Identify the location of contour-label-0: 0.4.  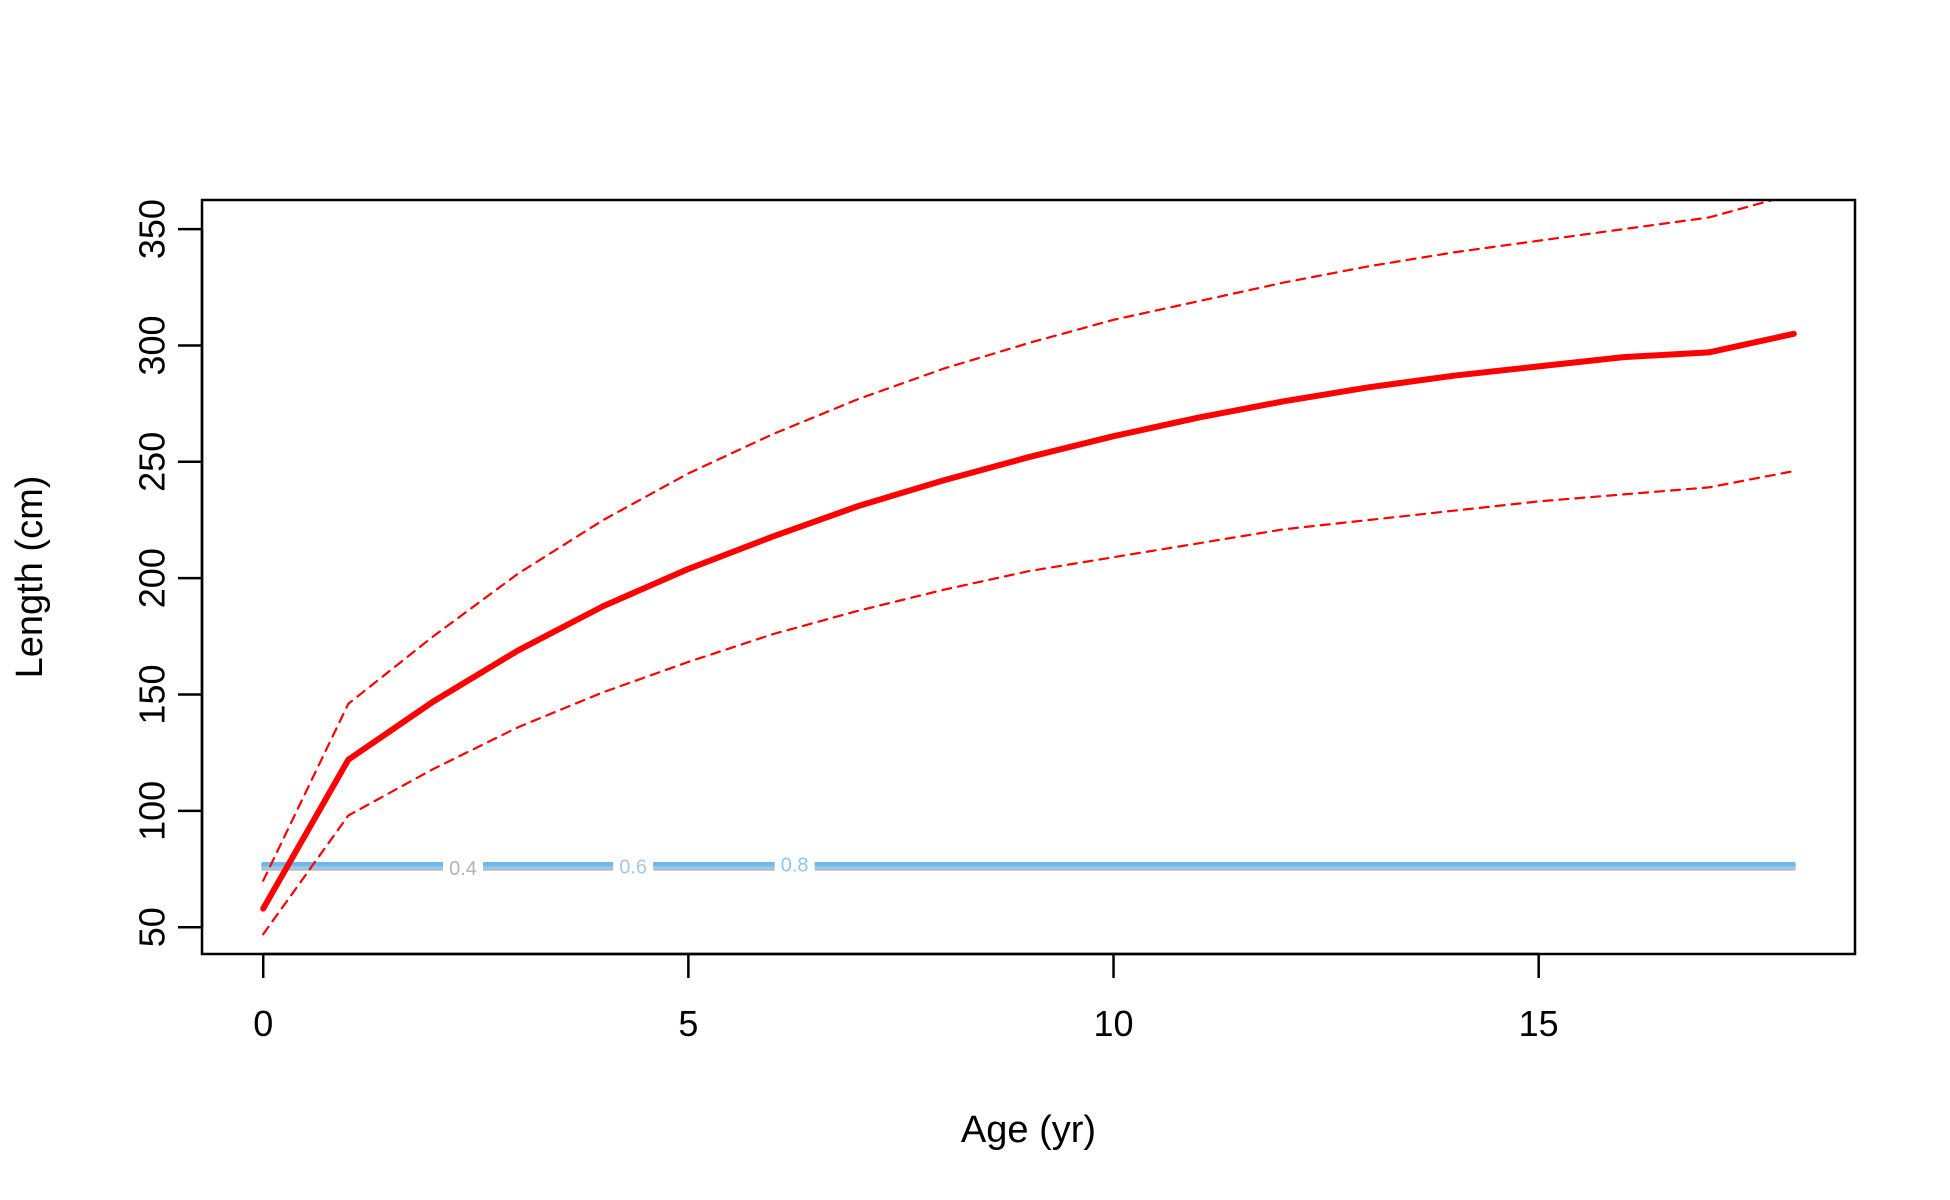
(463, 869).